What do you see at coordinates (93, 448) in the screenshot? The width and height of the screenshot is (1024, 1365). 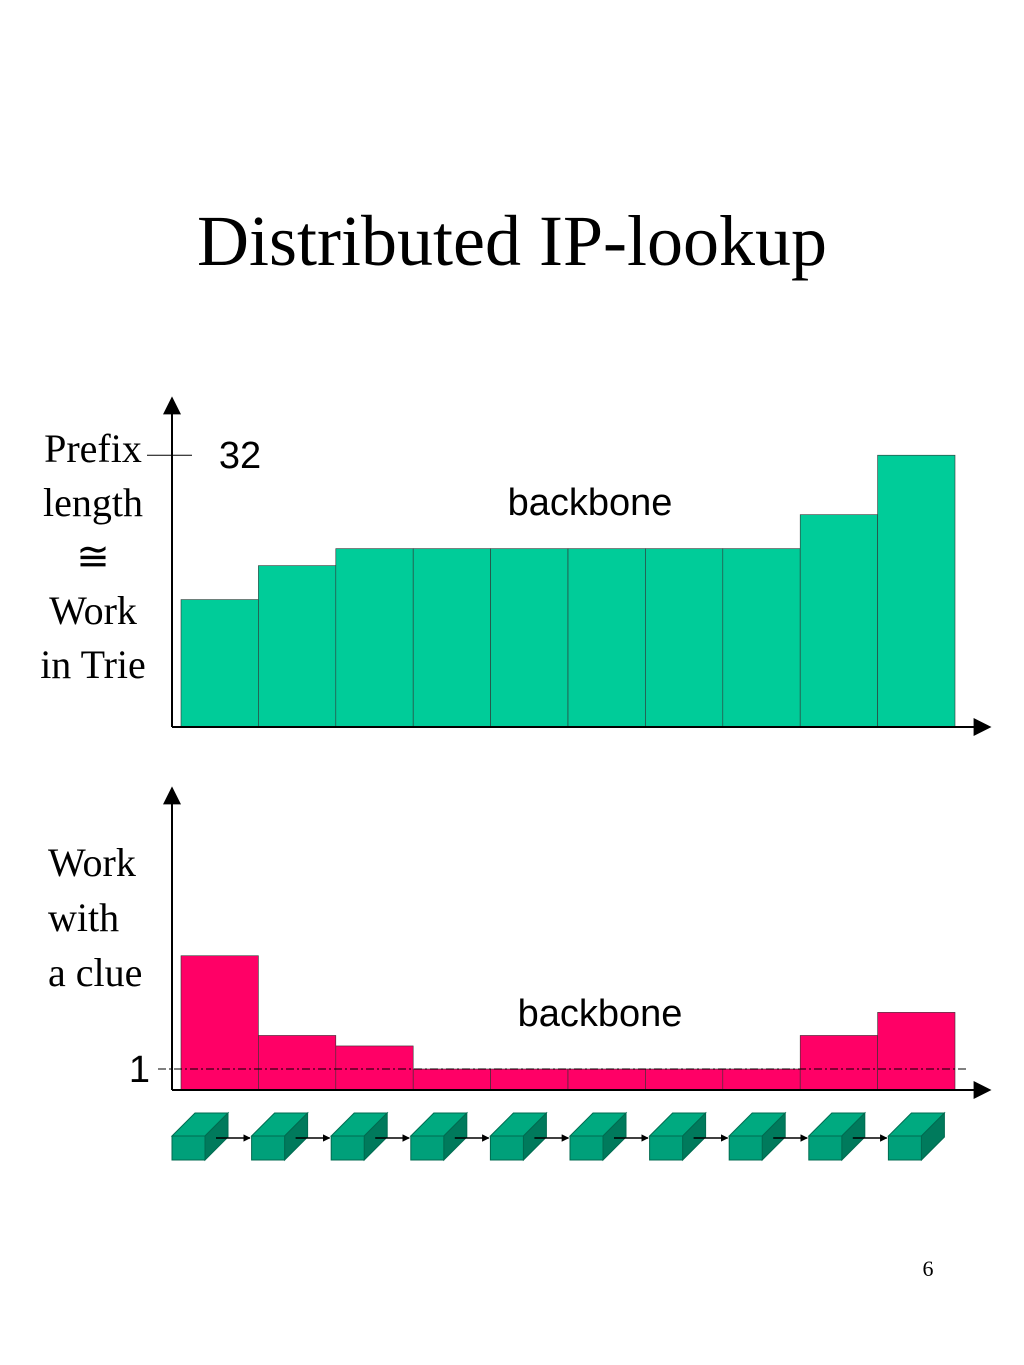 I see `y-axis-label: Prefix` at bounding box center [93, 448].